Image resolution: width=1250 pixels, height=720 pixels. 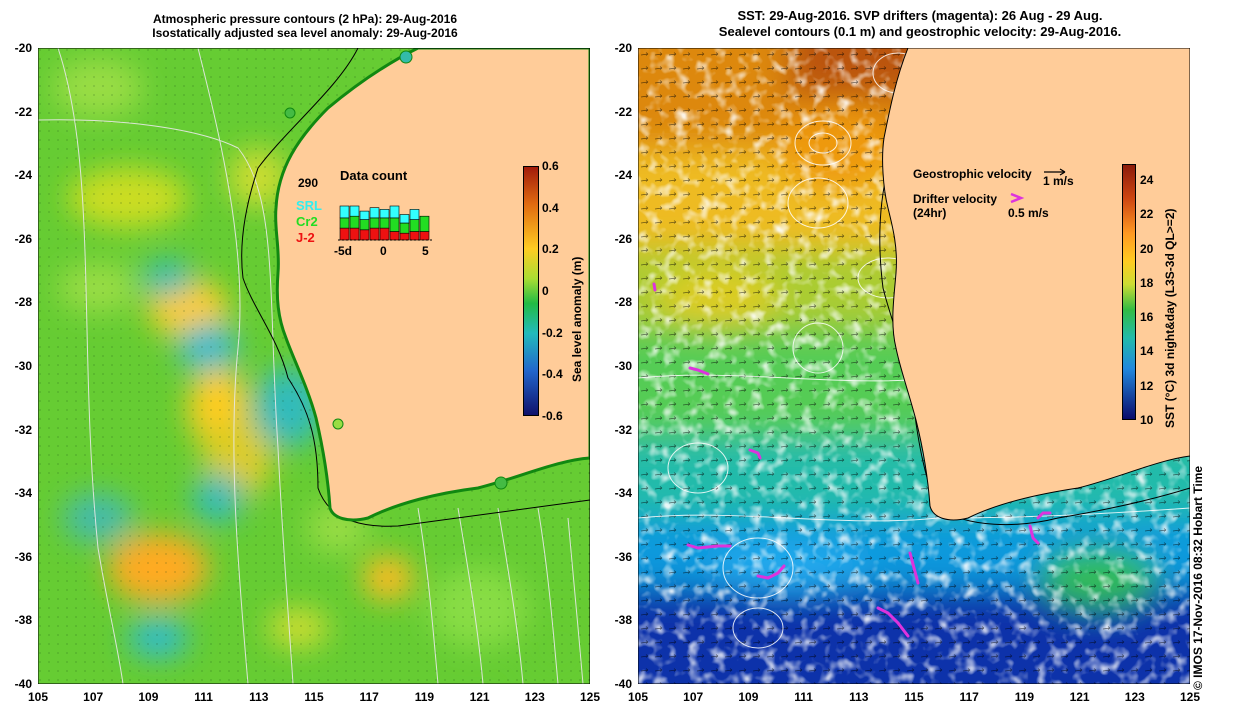 What do you see at coordinates (550, 166) in the screenshot?
I see `colorbar-tick-label: 0.6` at bounding box center [550, 166].